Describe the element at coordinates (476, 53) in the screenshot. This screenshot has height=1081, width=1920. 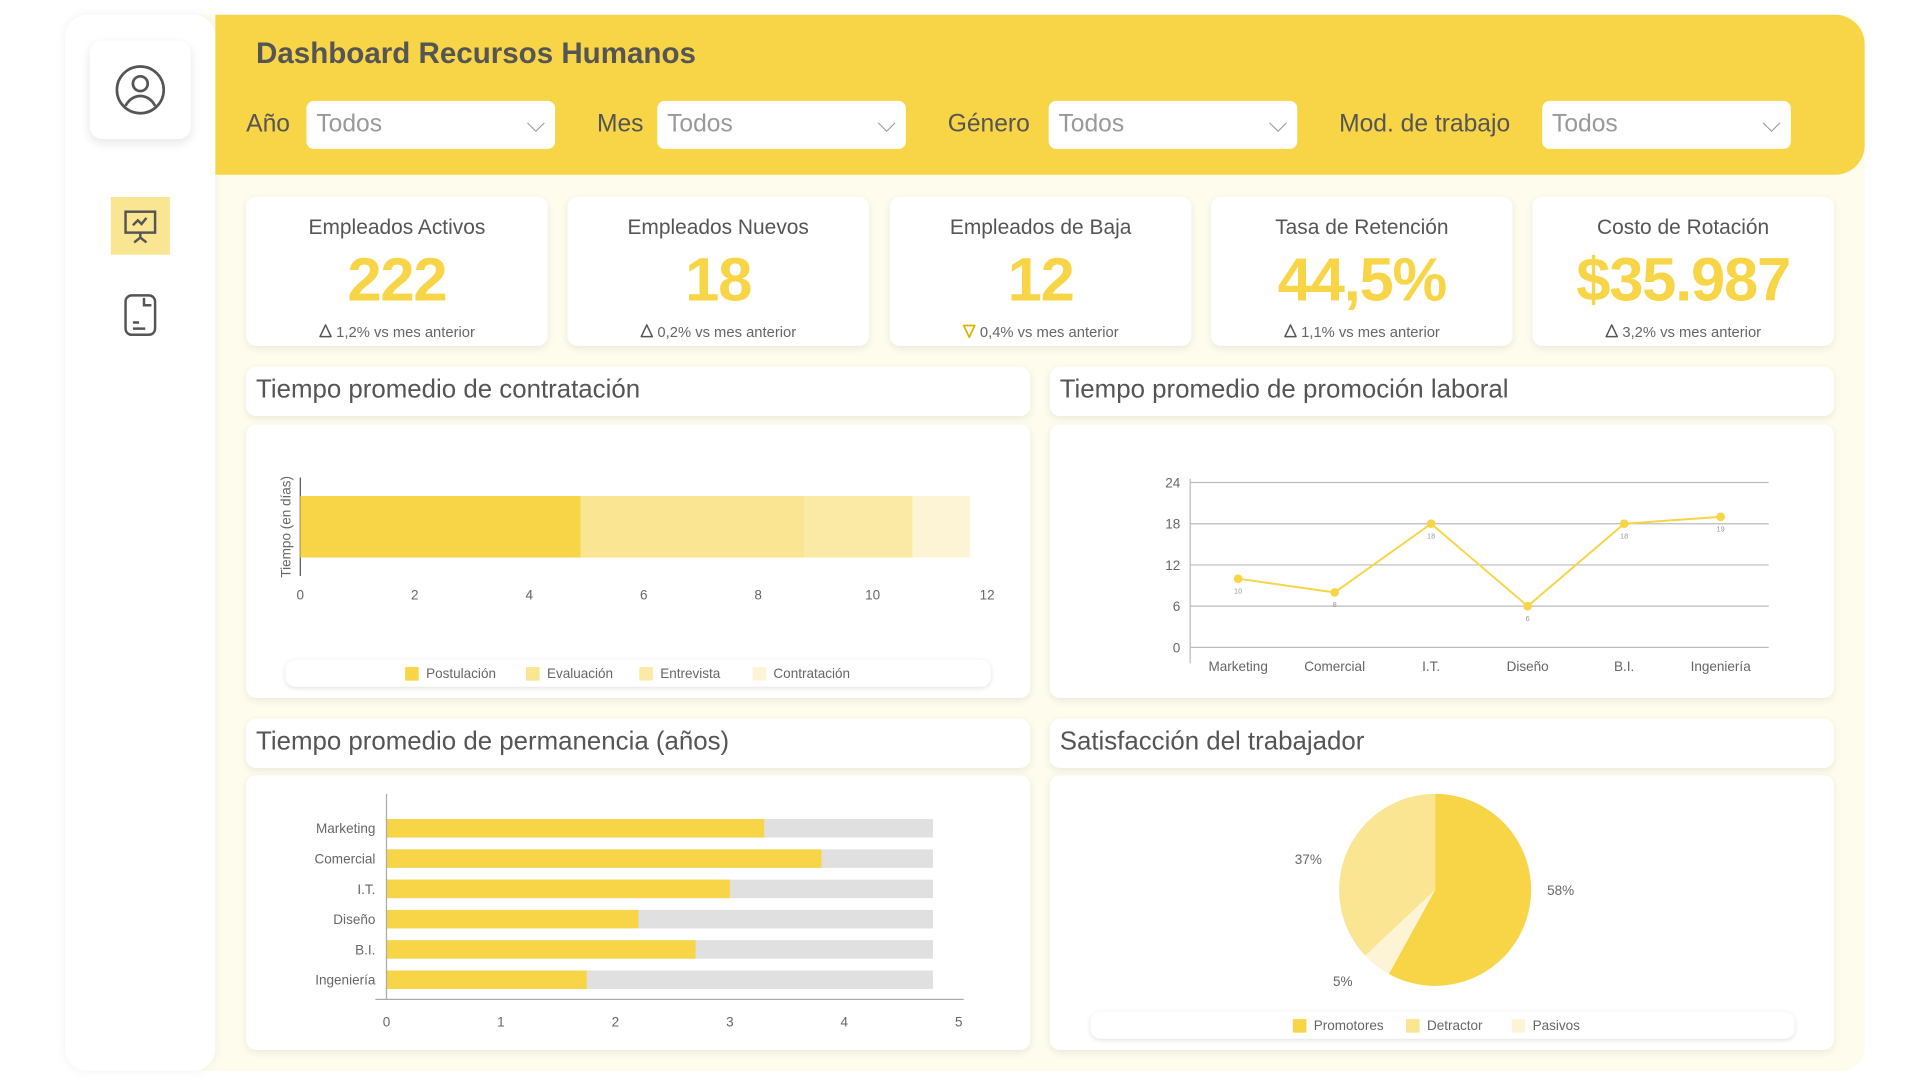
I see `page-title: Dashboard Recursos Humanos` at that location.